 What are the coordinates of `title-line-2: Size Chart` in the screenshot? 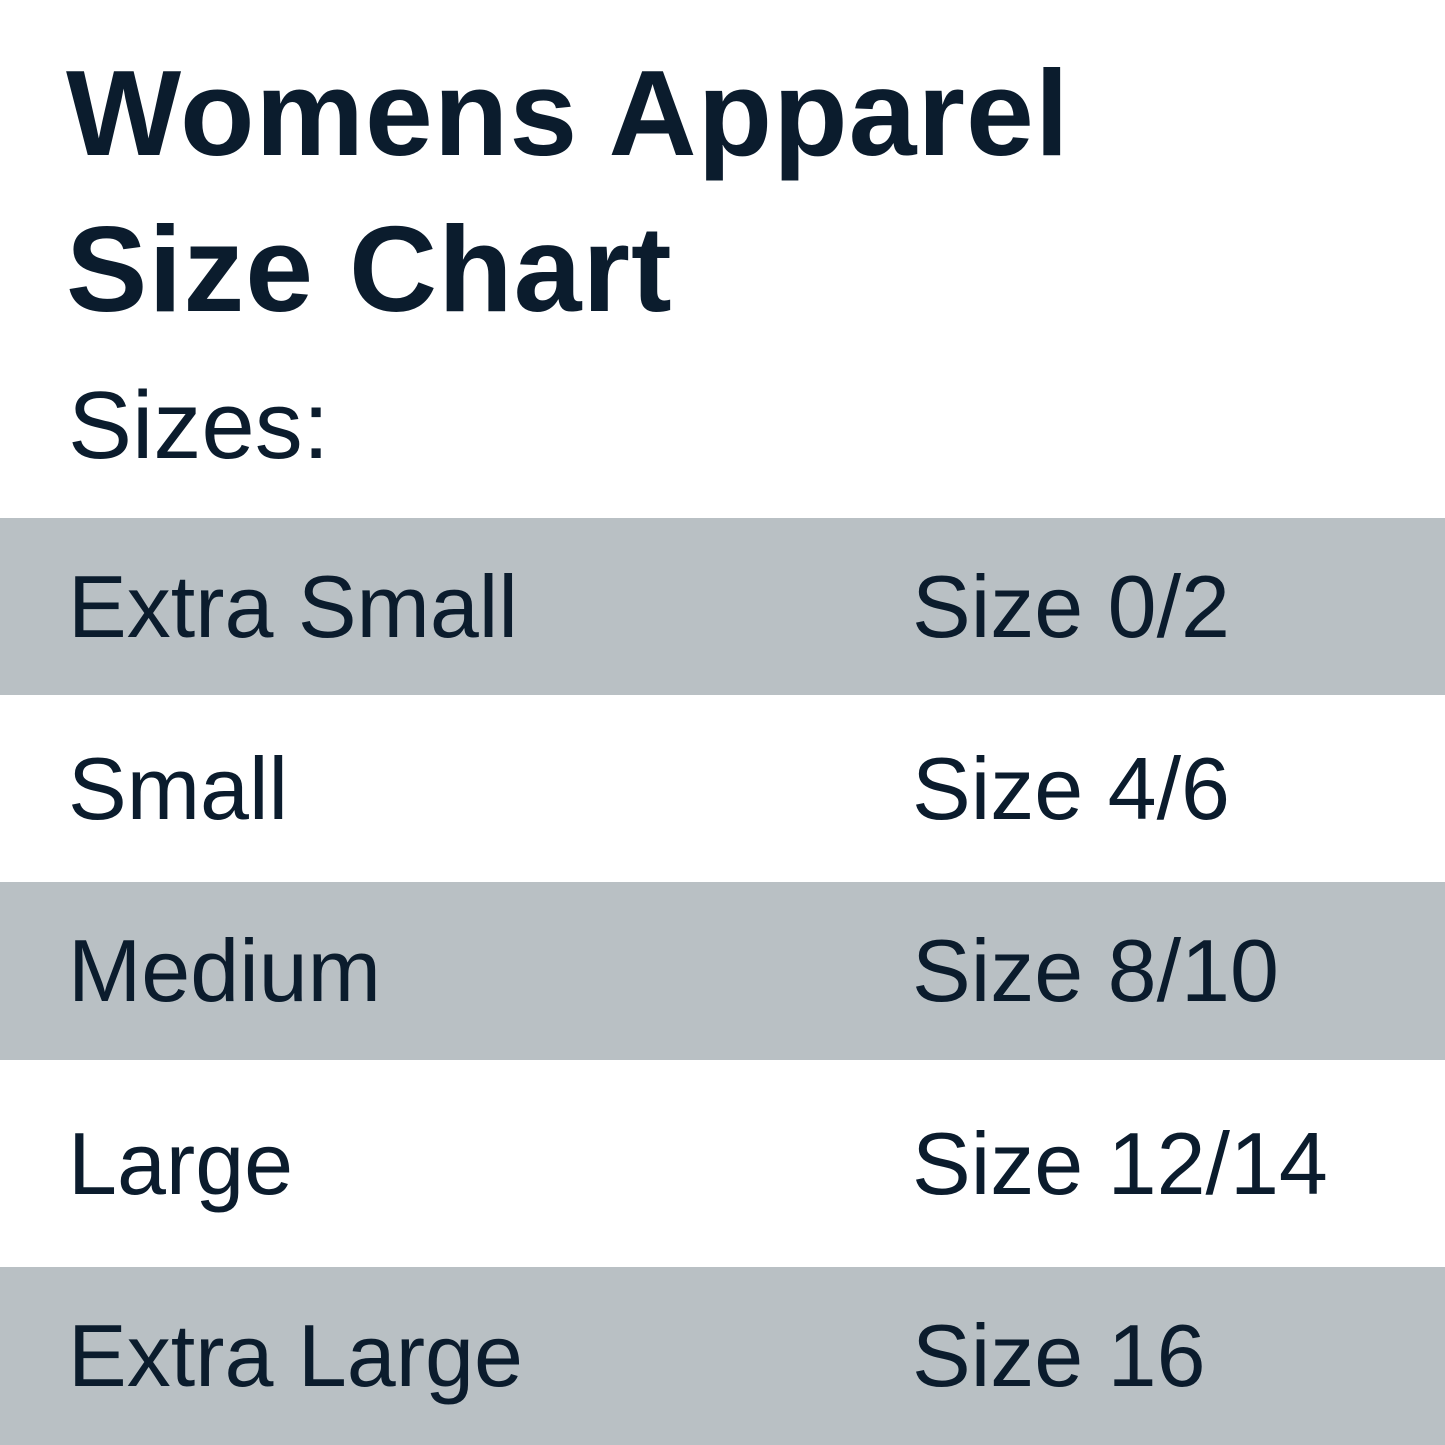 It's located at (369, 269).